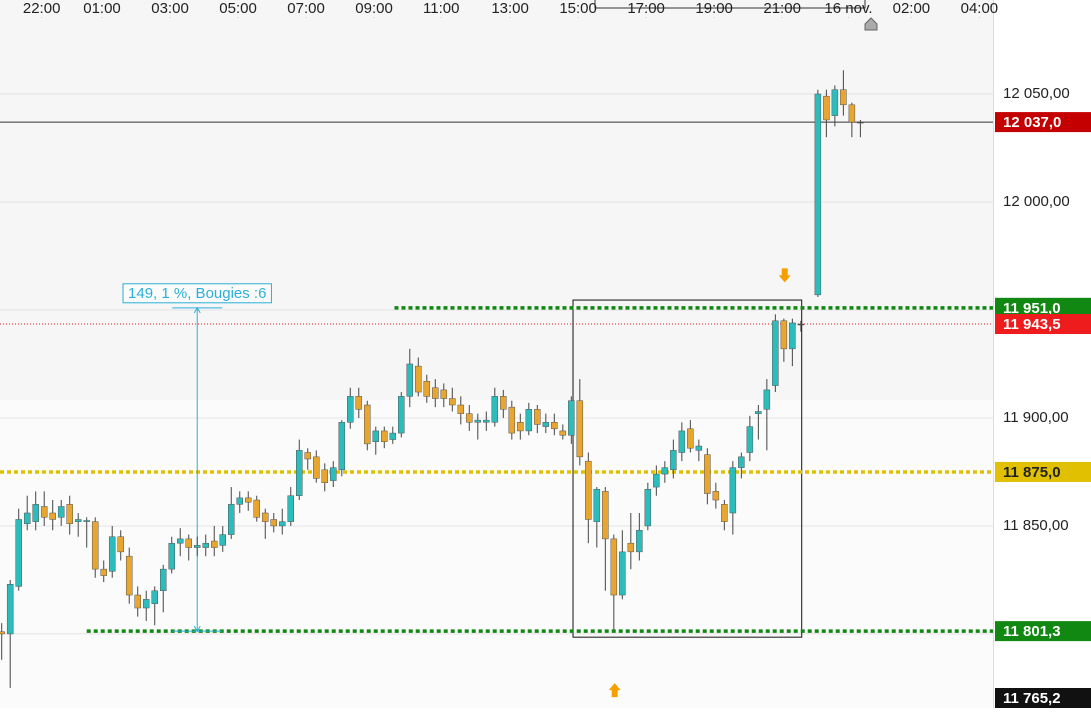 This screenshot has width=1091, height=713. What do you see at coordinates (1036, 417) in the screenshot?
I see `y-tick-label: 11 900,00` at bounding box center [1036, 417].